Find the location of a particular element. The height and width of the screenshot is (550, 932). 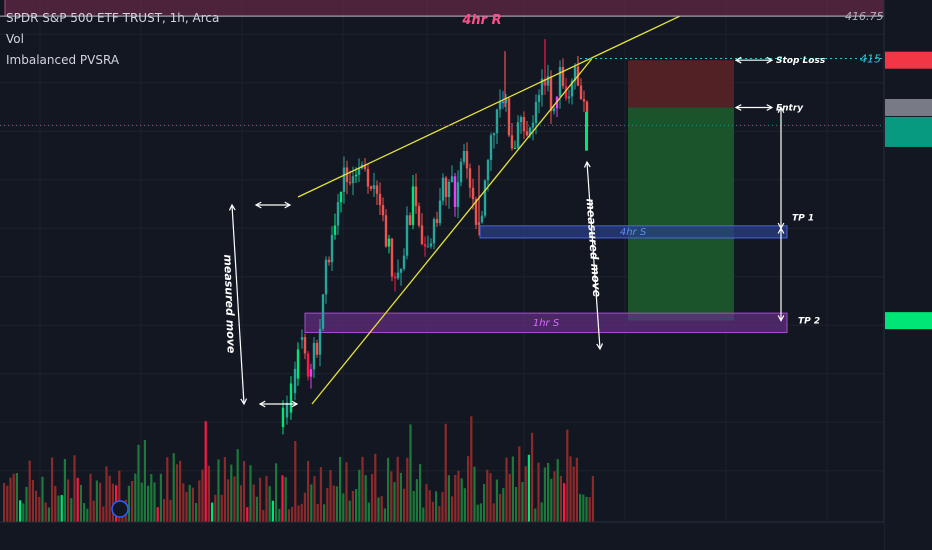

arrow-measured-right is located at coordinates (593, 255).